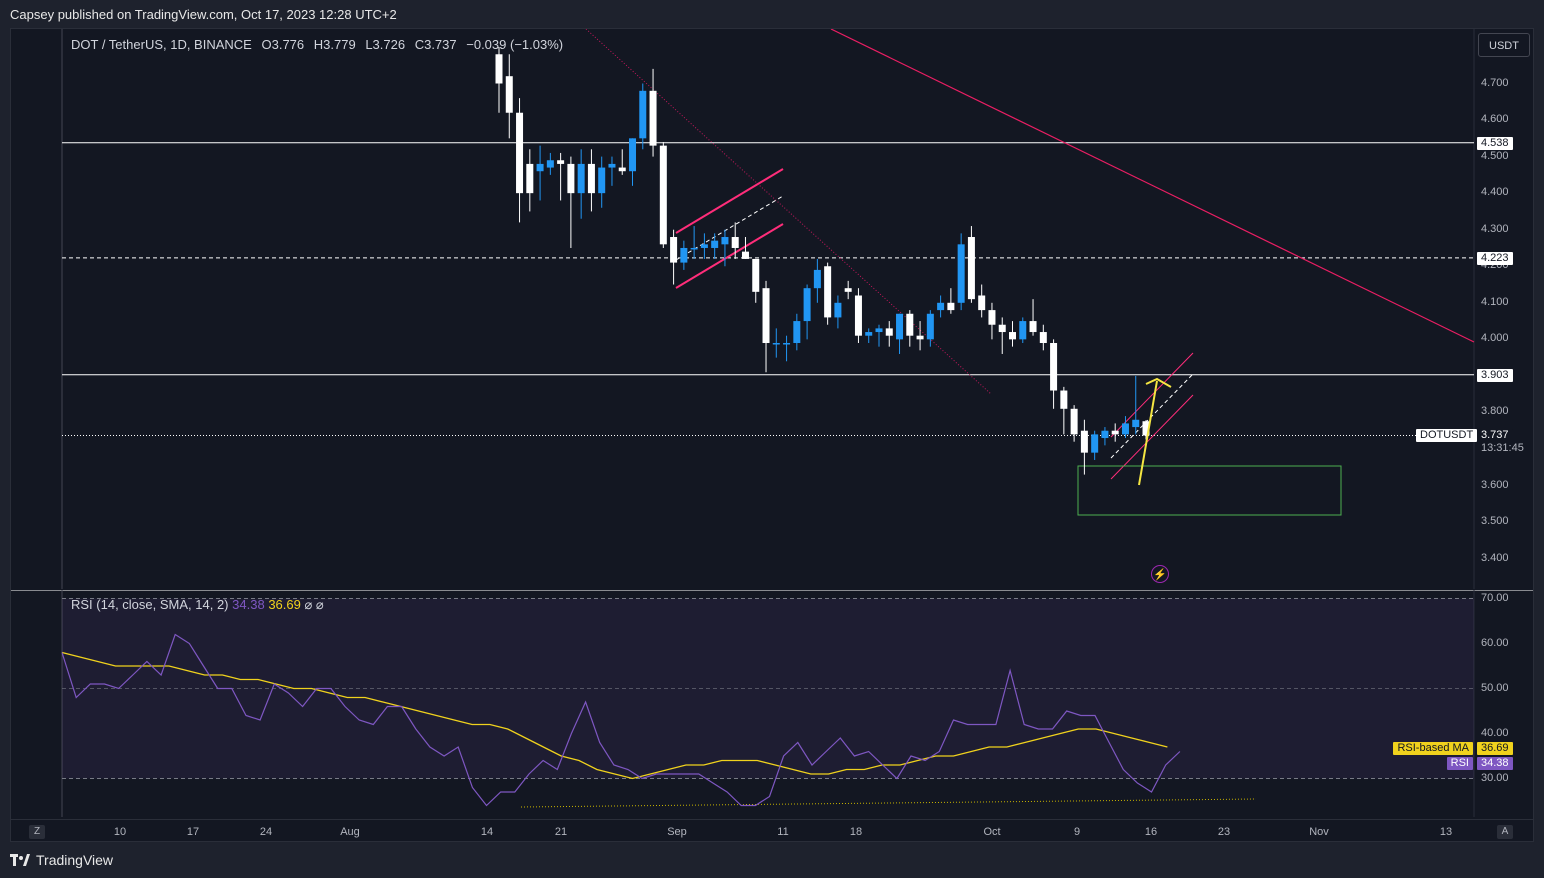 This screenshot has width=1544, height=878. Describe the element at coordinates (1224, 832) in the screenshot. I see `time-tick-label: 23` at that location.